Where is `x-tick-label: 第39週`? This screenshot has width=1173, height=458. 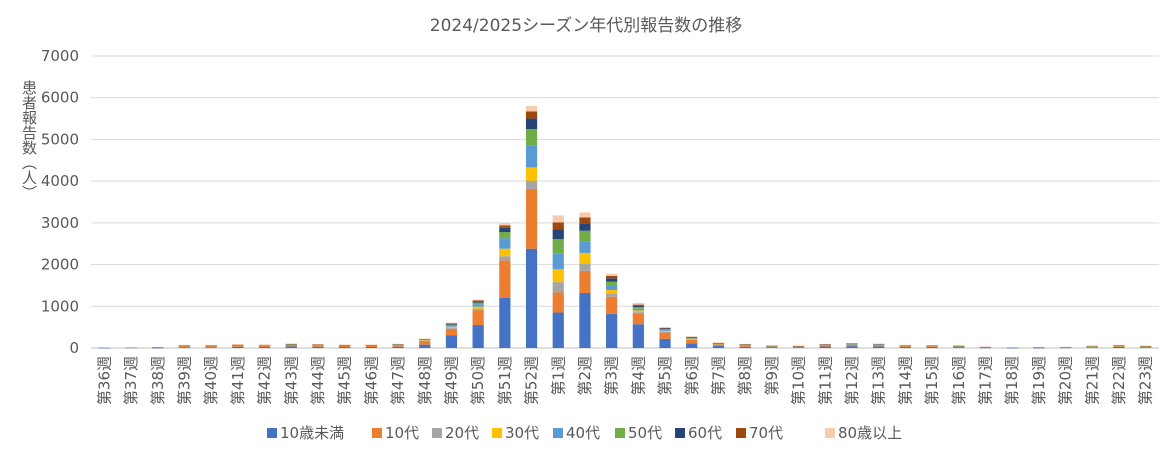 x-tick-label: 第39週 is located at coordinates (184, 380).